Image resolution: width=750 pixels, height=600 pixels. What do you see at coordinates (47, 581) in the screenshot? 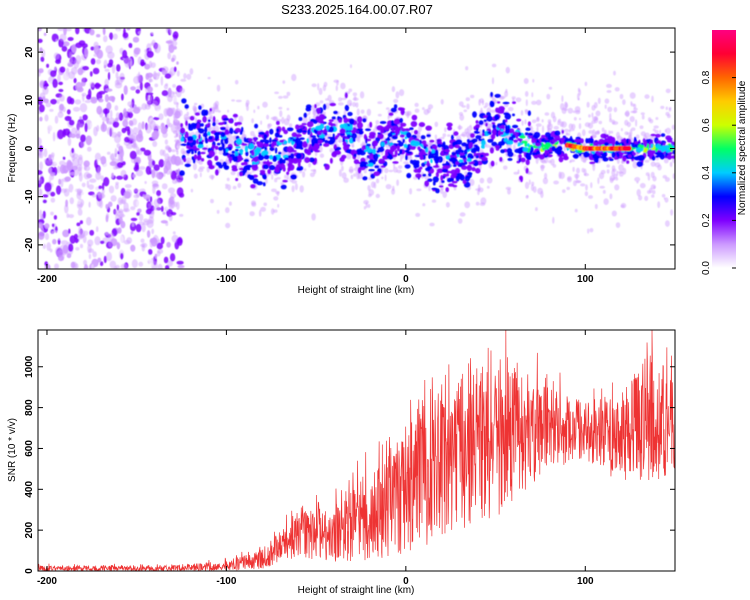
I see `x-tick-label: -200` at bounding box center [47, 581].